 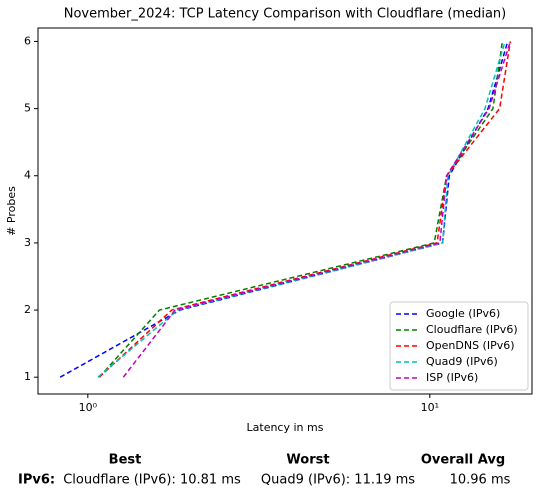 What do you see at coordinates (27, 40) in the screenshot?
I see `y-tick-label: 6` at bounding box center [27, 40].